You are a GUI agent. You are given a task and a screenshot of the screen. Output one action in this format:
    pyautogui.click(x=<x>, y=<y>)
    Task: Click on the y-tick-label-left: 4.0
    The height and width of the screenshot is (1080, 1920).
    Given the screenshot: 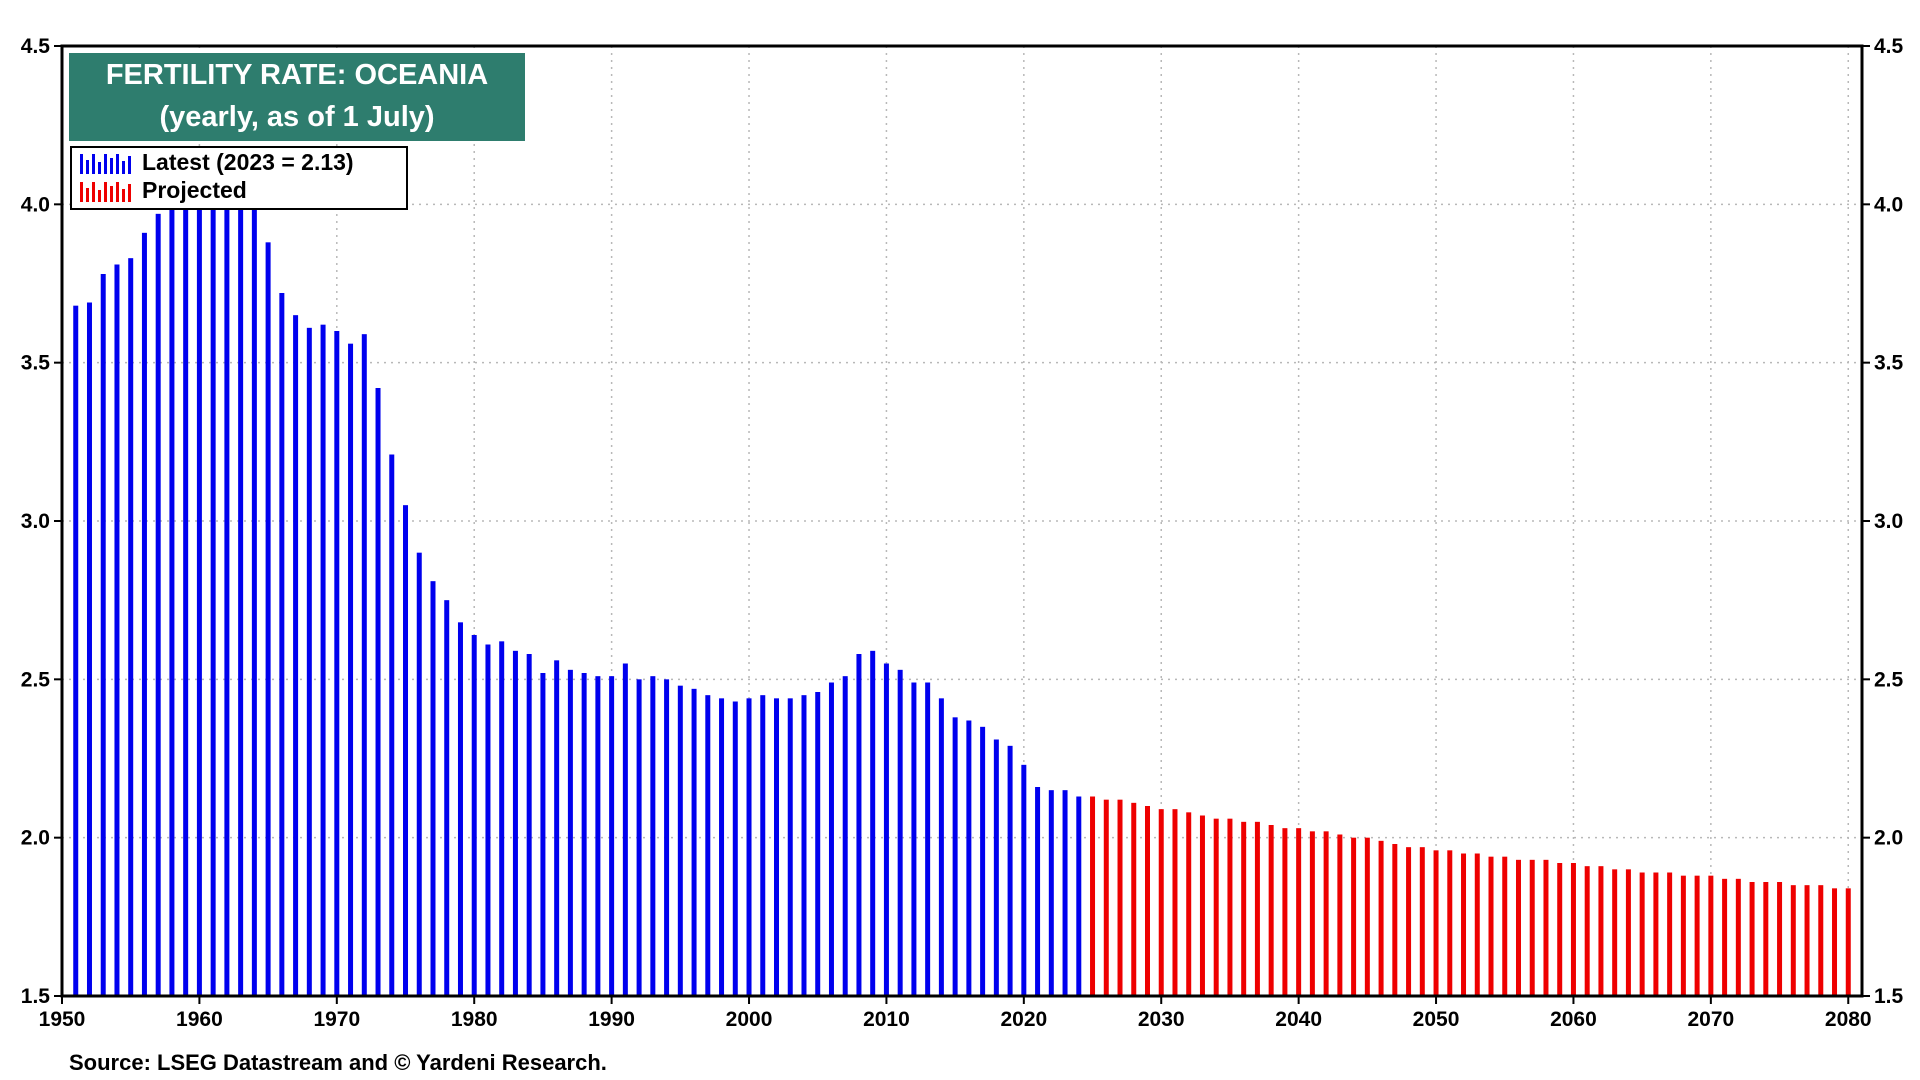 What is the action you would take?
    pyautogui.click(x=35, y=204)
    